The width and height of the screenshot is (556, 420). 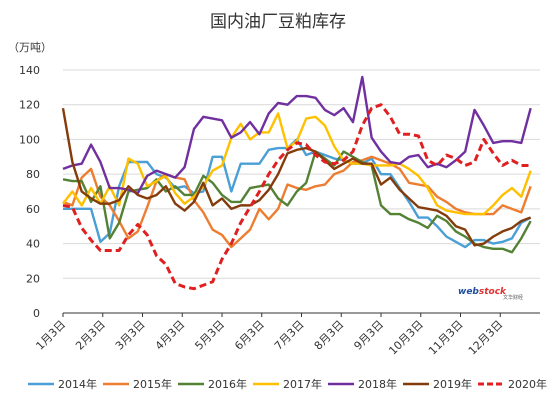 What do you see at coordinates (33, 244) in the screenshot?
I see `y-tick-label: 40` at bounding box center [33, 244].